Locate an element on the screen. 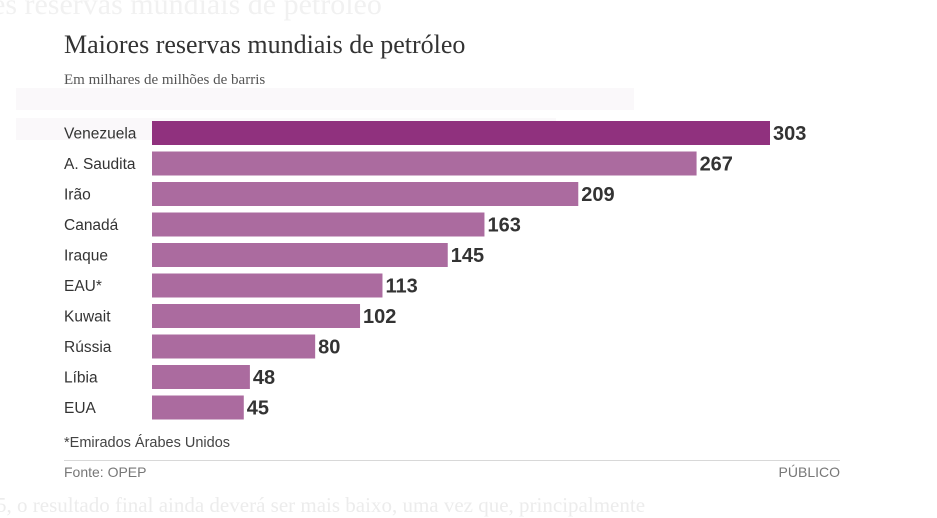 Image resolution: width=937 pixels, height=518 pixels. category-label: Canadá is located at coordinates (91, 225).